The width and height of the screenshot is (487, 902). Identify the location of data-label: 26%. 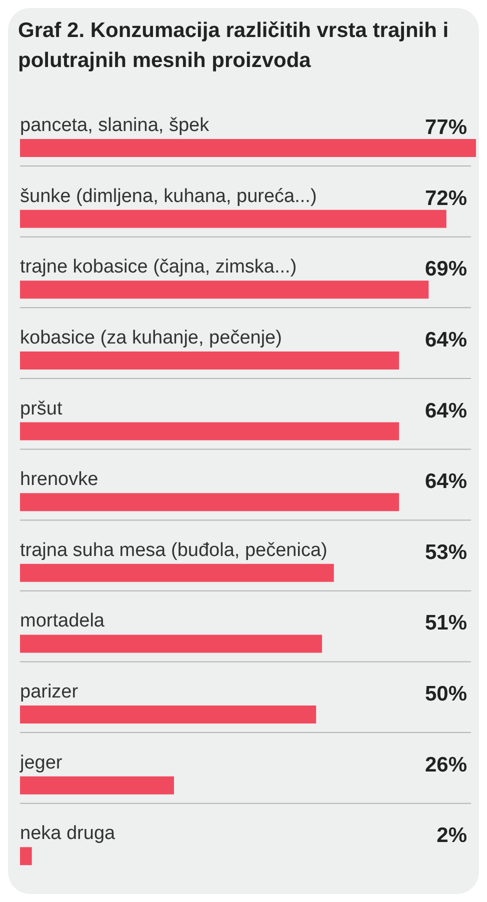
(446, 764).